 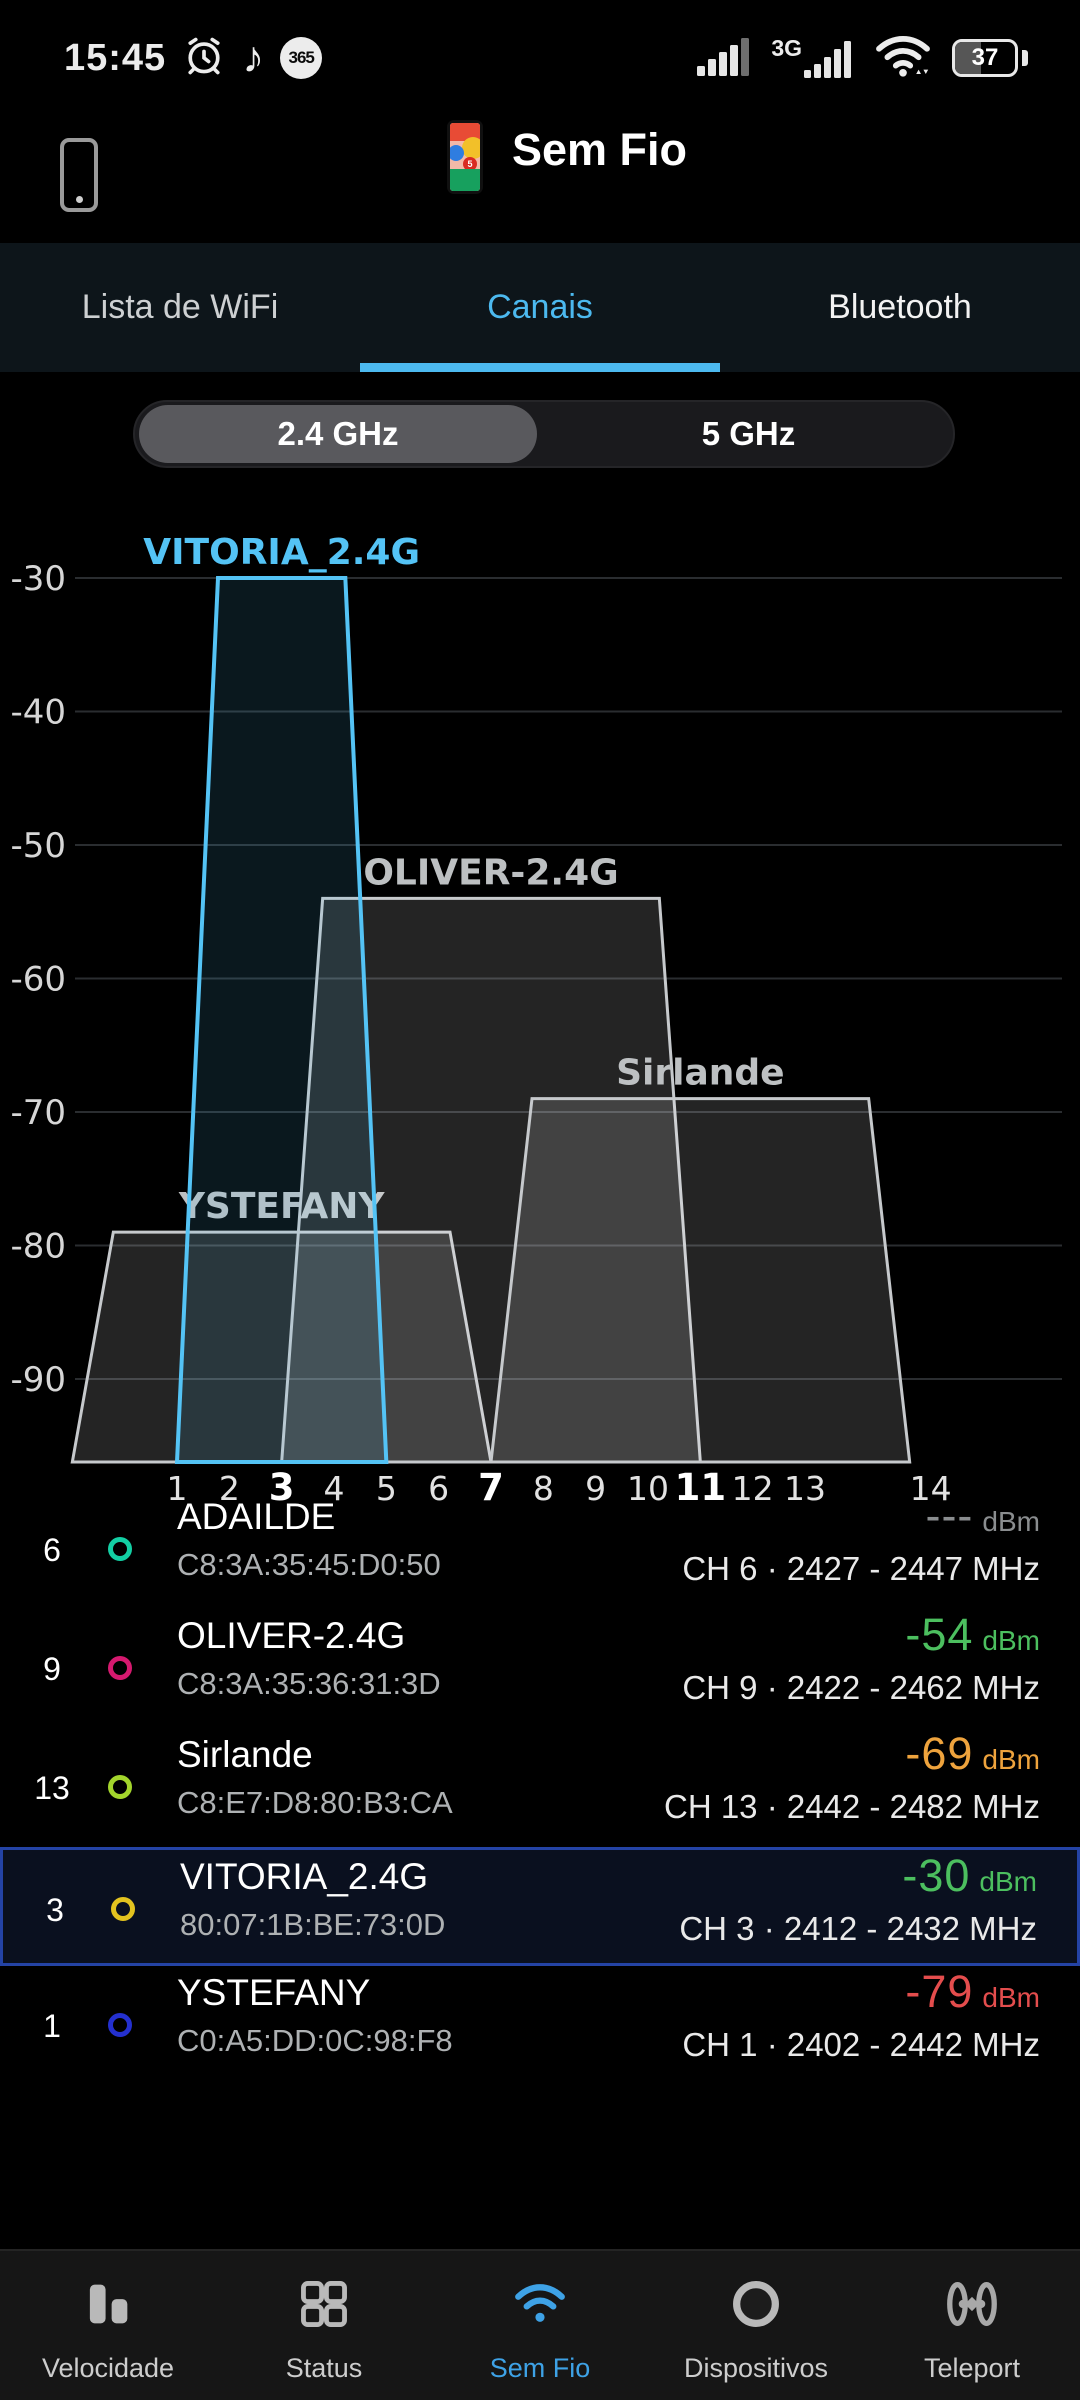 I want to click on y-axis-tick-label: -40, so click(x=38, y=713).